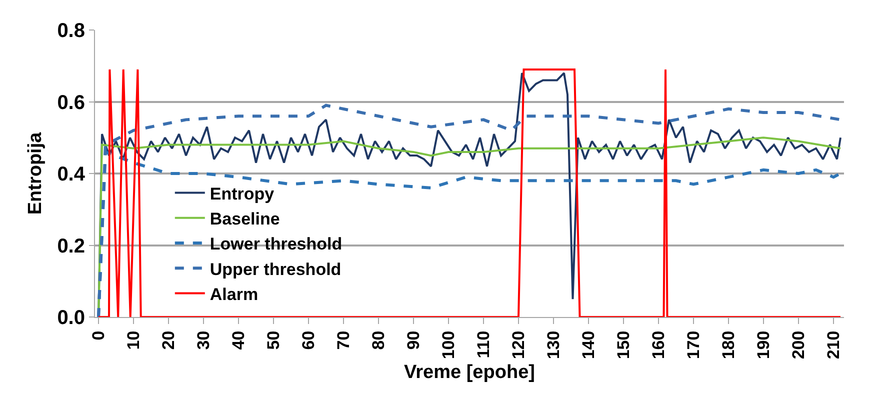 This screenshot has height=412, width=869. I want to click on x-tick-label: 70, so click(344, 340).